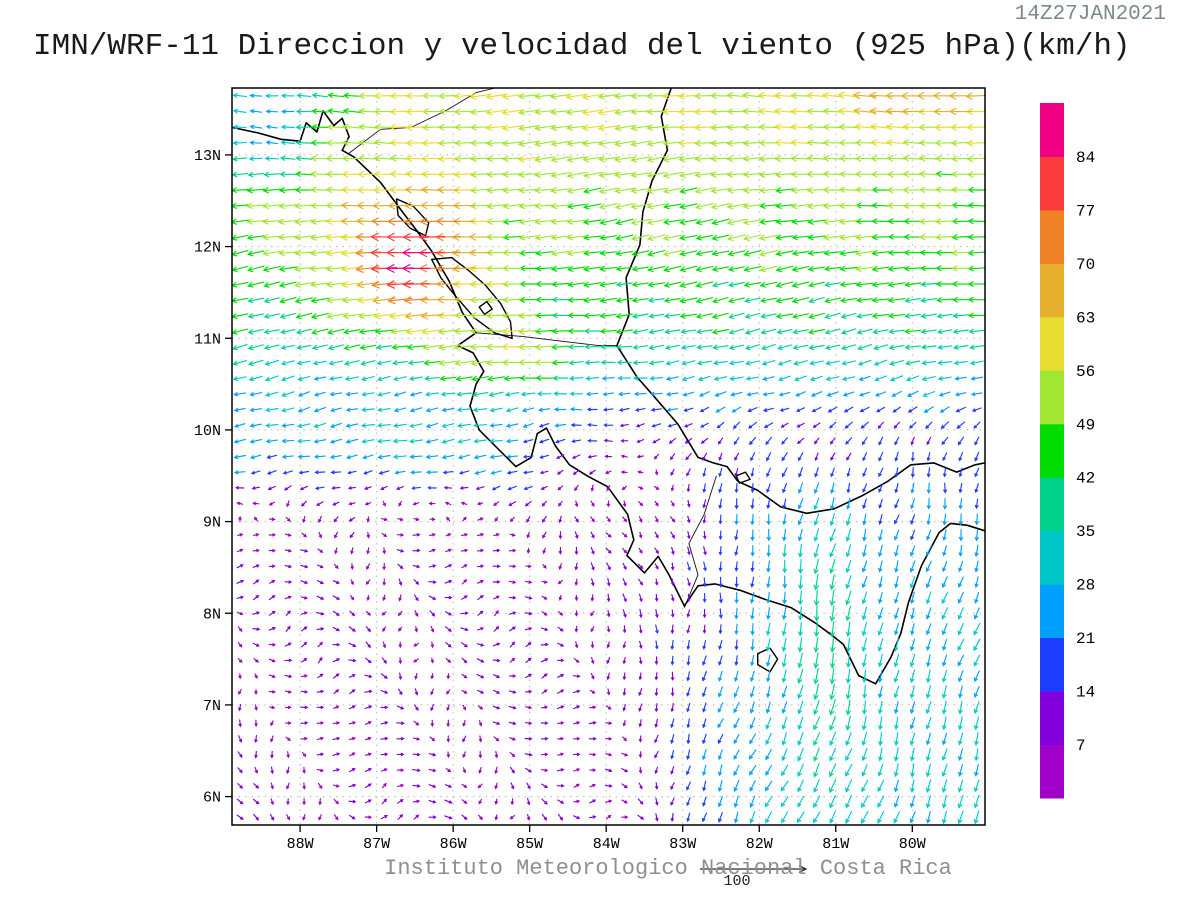 This screenshot has width=1200, height=900. I want to click on lat-tick-label: 7N, so click(212, 706).